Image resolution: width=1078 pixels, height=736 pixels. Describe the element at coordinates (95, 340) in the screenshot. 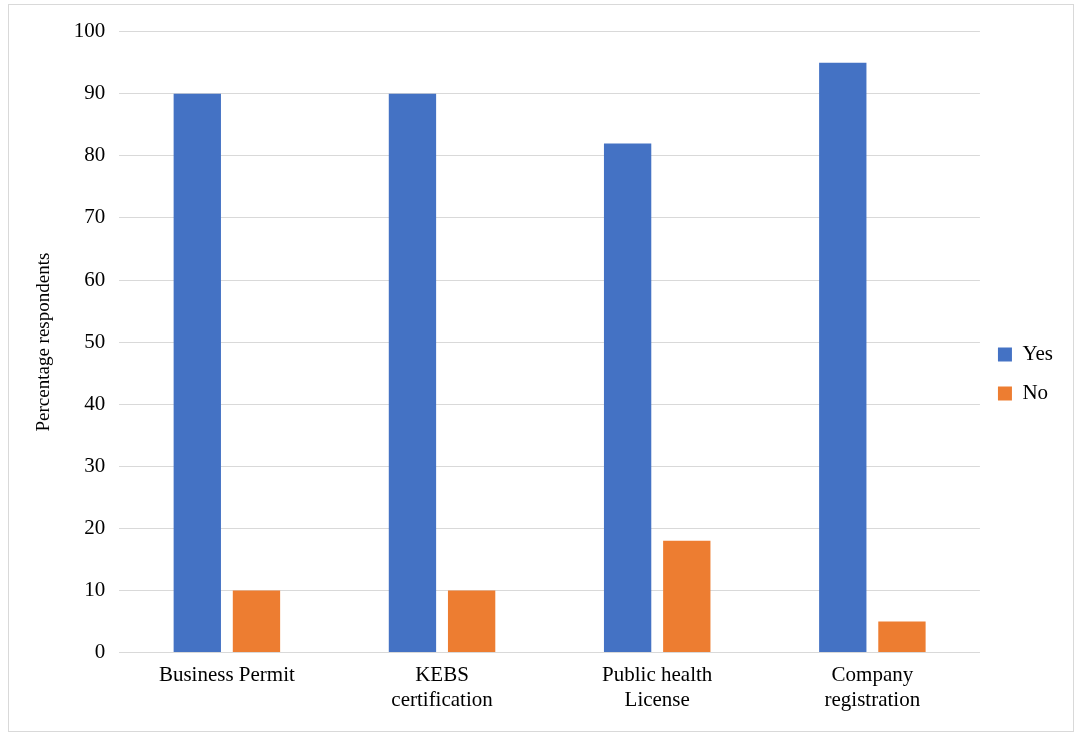

I see `y-tick-label: 50` at that location.